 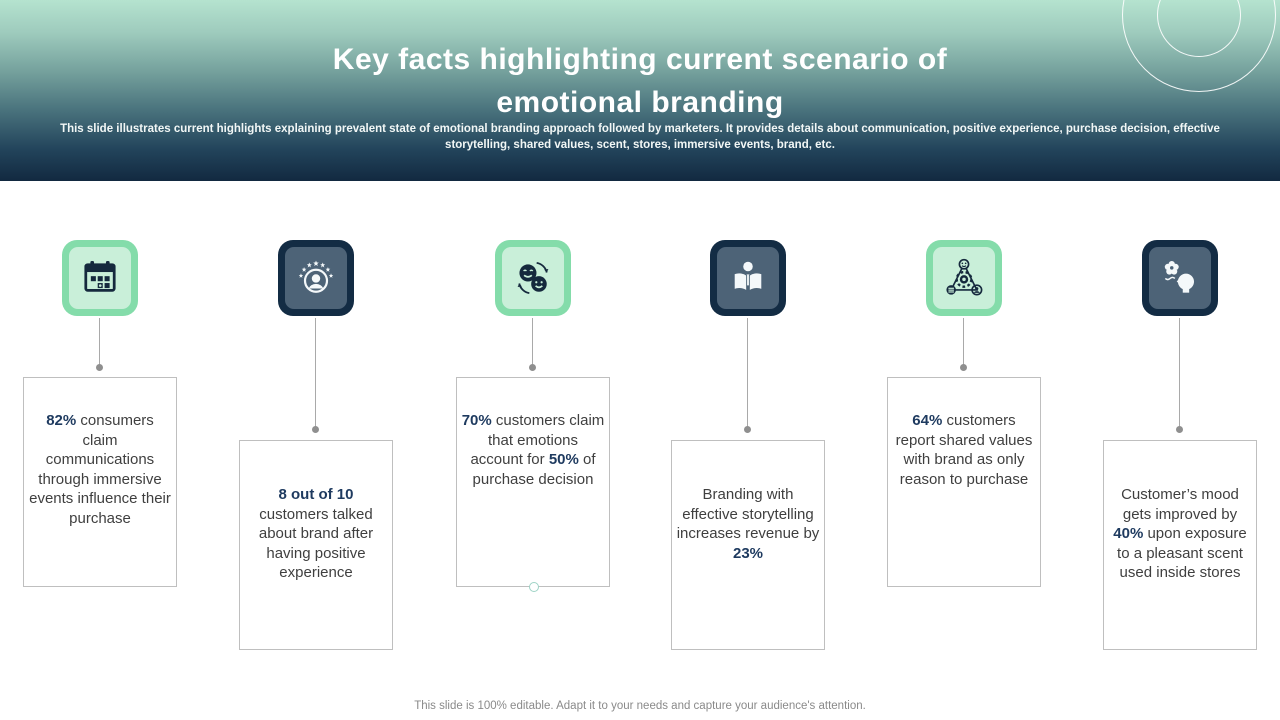 I want to click on storytelling-icon, so click(x=748, y=278).